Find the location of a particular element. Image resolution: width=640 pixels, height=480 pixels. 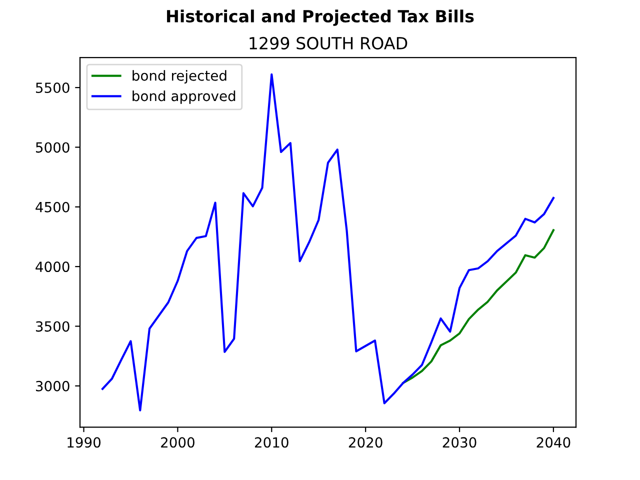

legend-label: bond rejected is located at coordinates (179, 77).